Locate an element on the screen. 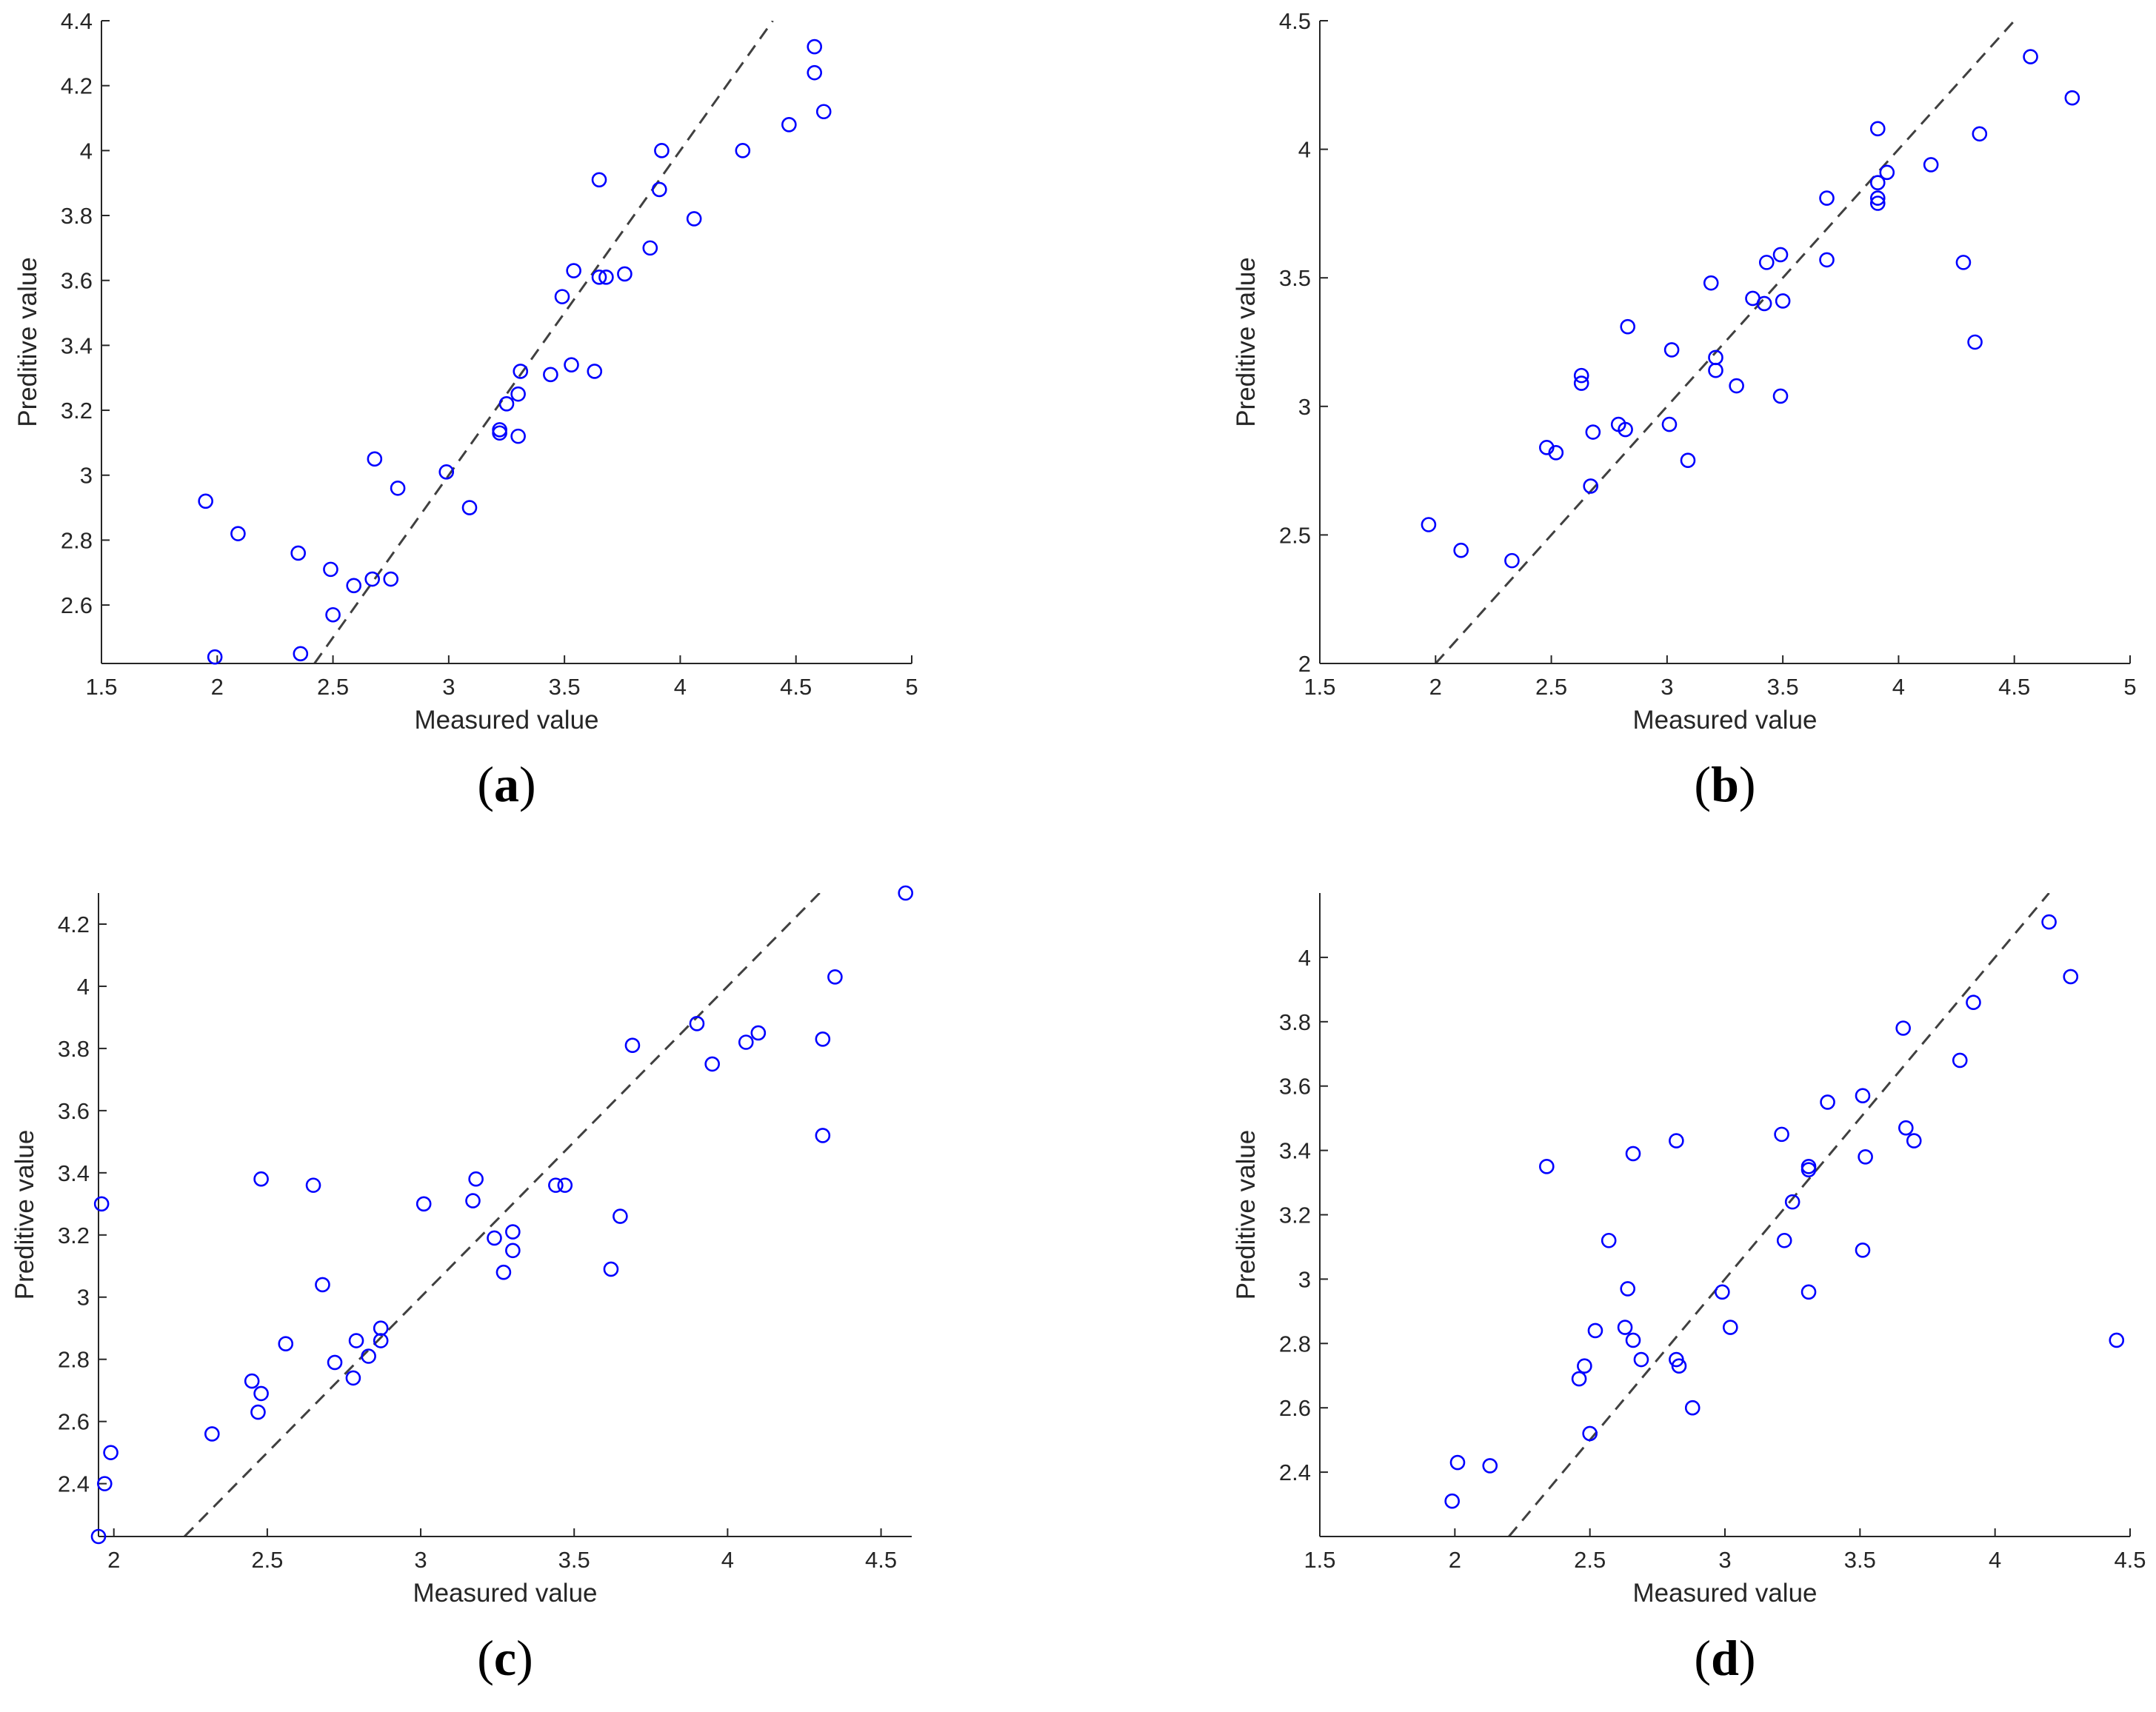 The image size is (2156, 1712). y-tick-label-c: 4.2 is located at coordinates (74, 924).